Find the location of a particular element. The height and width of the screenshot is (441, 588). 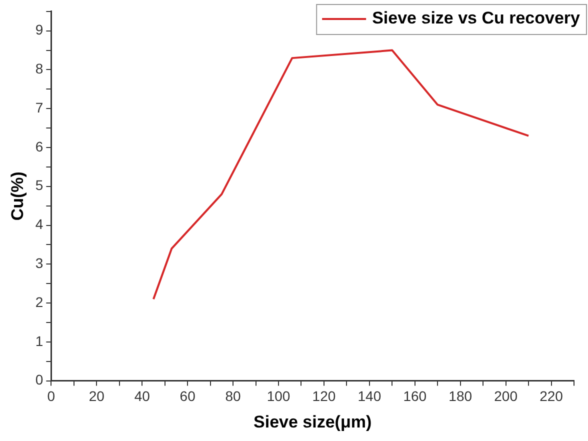

y-tick-label: 5 is located at coordinates (39, 185).